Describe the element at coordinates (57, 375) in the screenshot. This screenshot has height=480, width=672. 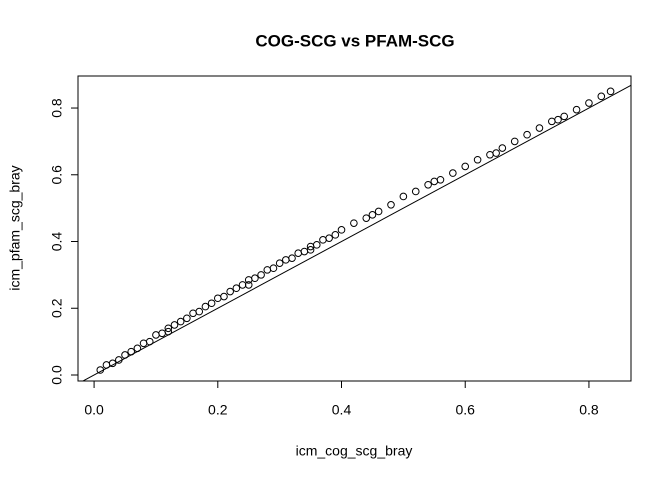
I see `y-tick-label: 0.0` at that location.